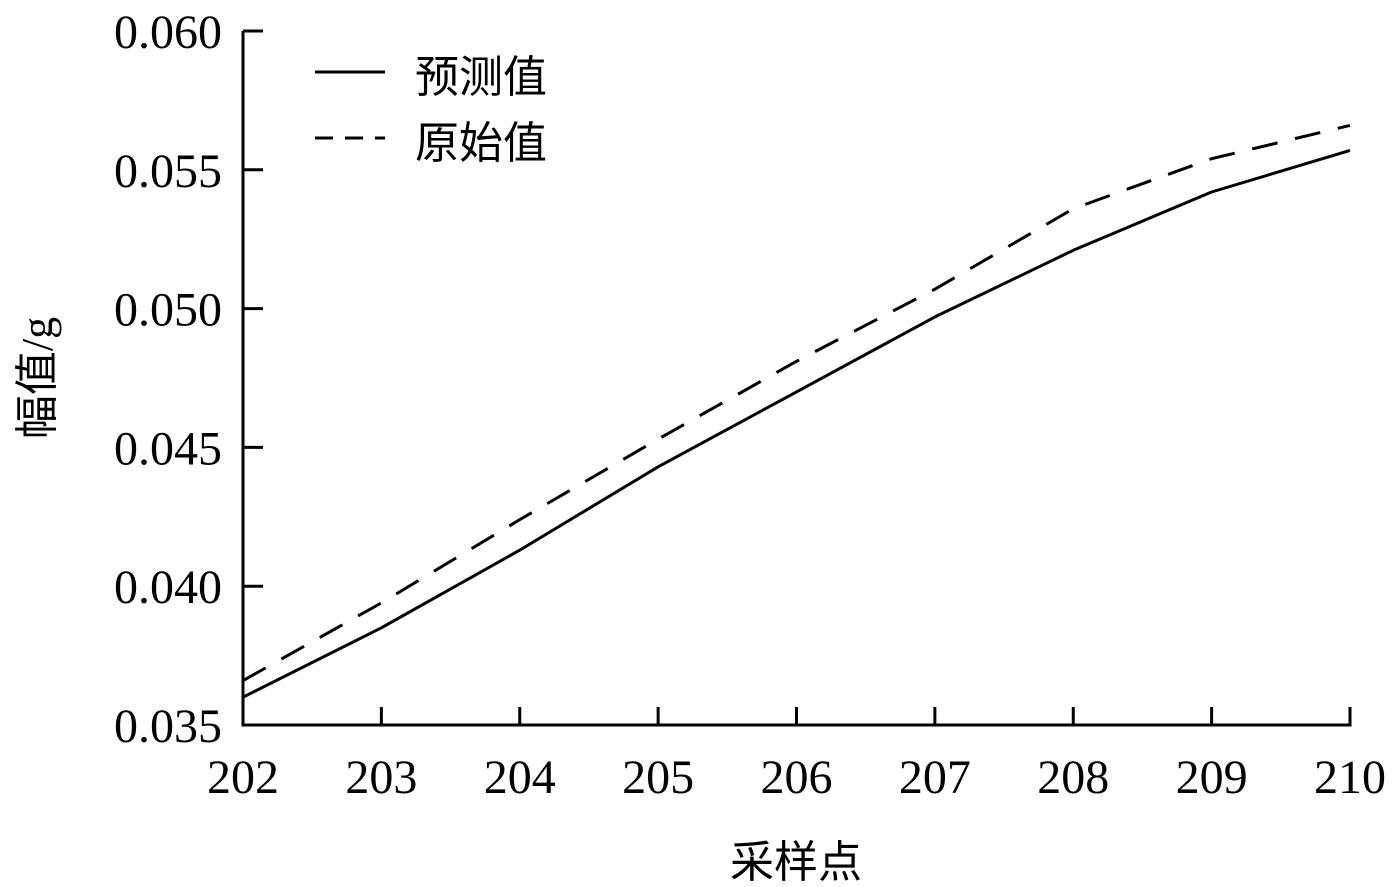 The height and width of the screenshot is (887, 1393). What do you see at coordinates (520, 777) in the screenshot?
I see `x-tick-label: 204` at bounding box center [520, 777].